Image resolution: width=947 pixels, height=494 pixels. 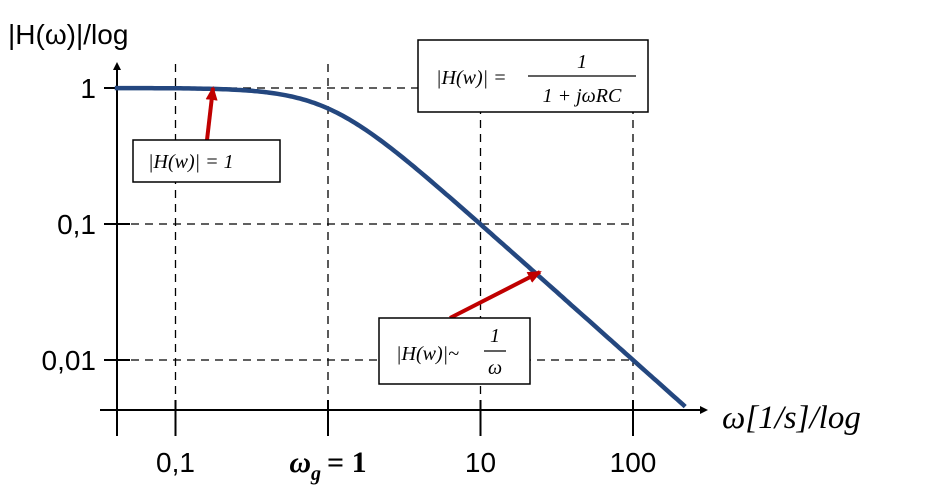 What do you see at coordinates (69, 360) in the screenshot?
I see `y-tick-label: 0,01` at bounding box center [69, 360].